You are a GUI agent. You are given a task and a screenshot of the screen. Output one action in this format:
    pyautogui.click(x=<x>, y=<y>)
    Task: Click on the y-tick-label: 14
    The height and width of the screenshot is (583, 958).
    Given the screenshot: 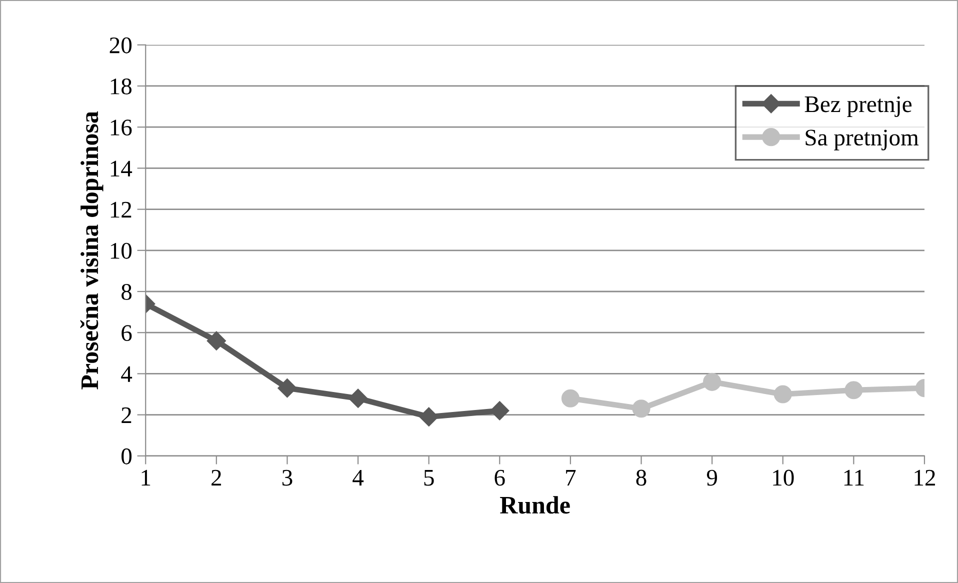 What is the action you would take?
    pyautogui.click(x=121, y=168)
    